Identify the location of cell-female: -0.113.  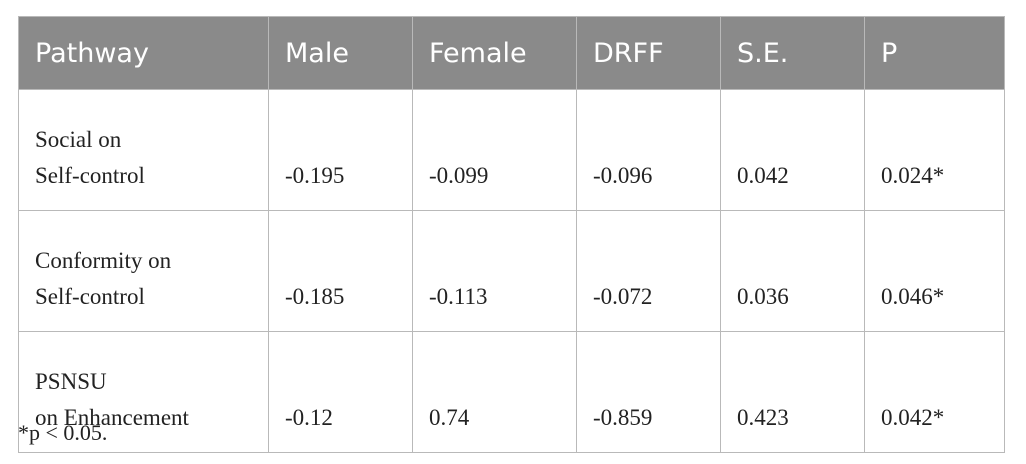
(494, 271).